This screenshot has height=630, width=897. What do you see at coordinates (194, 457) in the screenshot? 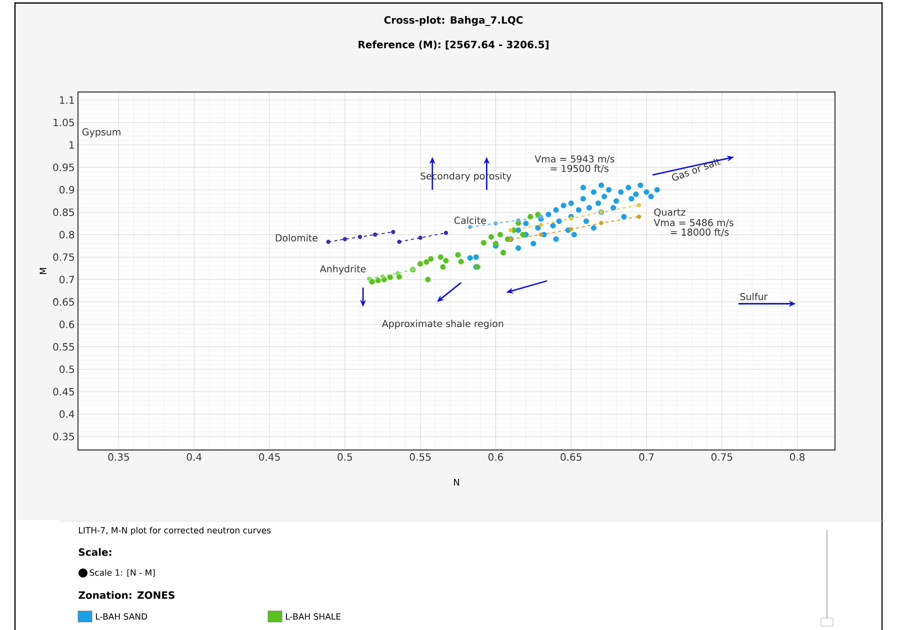
I see `x-tick-label: 0.4` at bounding box center [194, 457].